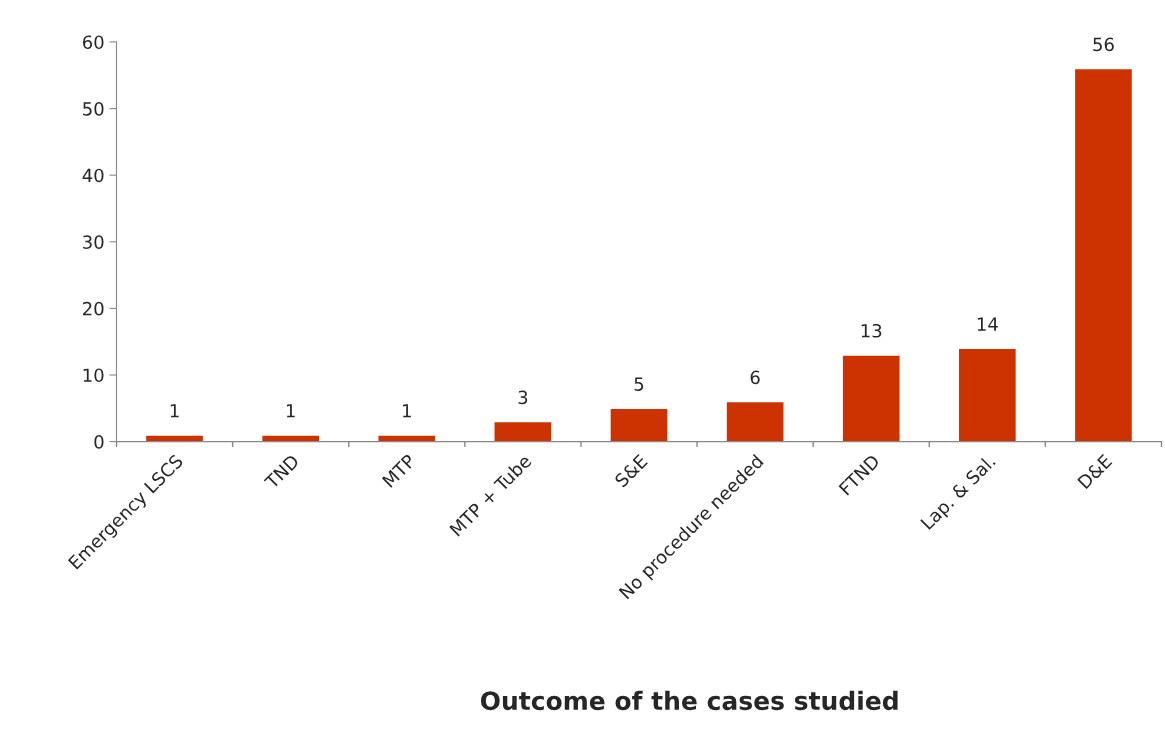  What do you see at coordinates (281, 471) in the screenshot?
I see `x-tick-label: TND` at bounding box center [281, 471].